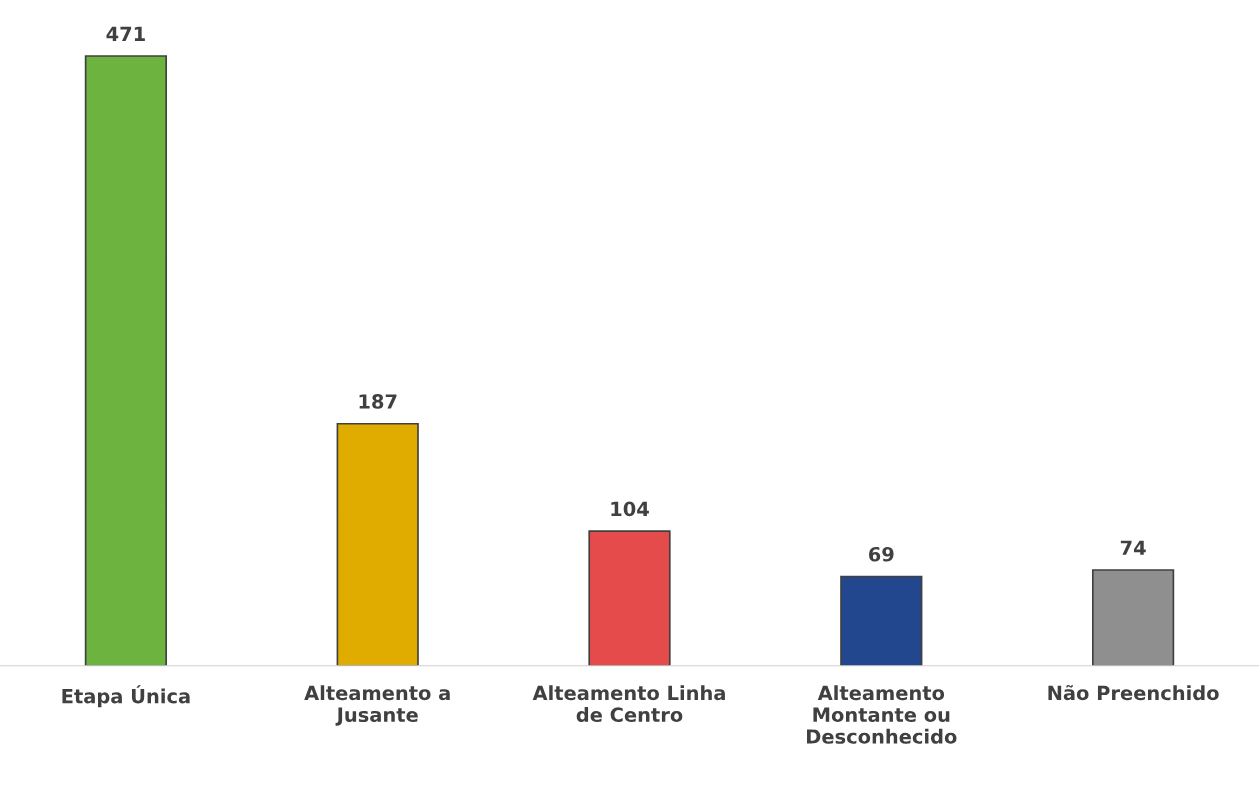 This screenshot has width=1259, height=787. Describe the element at coordinates (1133, 692) in the screenshot. I see `x-tick-label: Não Preenchido` at that location.